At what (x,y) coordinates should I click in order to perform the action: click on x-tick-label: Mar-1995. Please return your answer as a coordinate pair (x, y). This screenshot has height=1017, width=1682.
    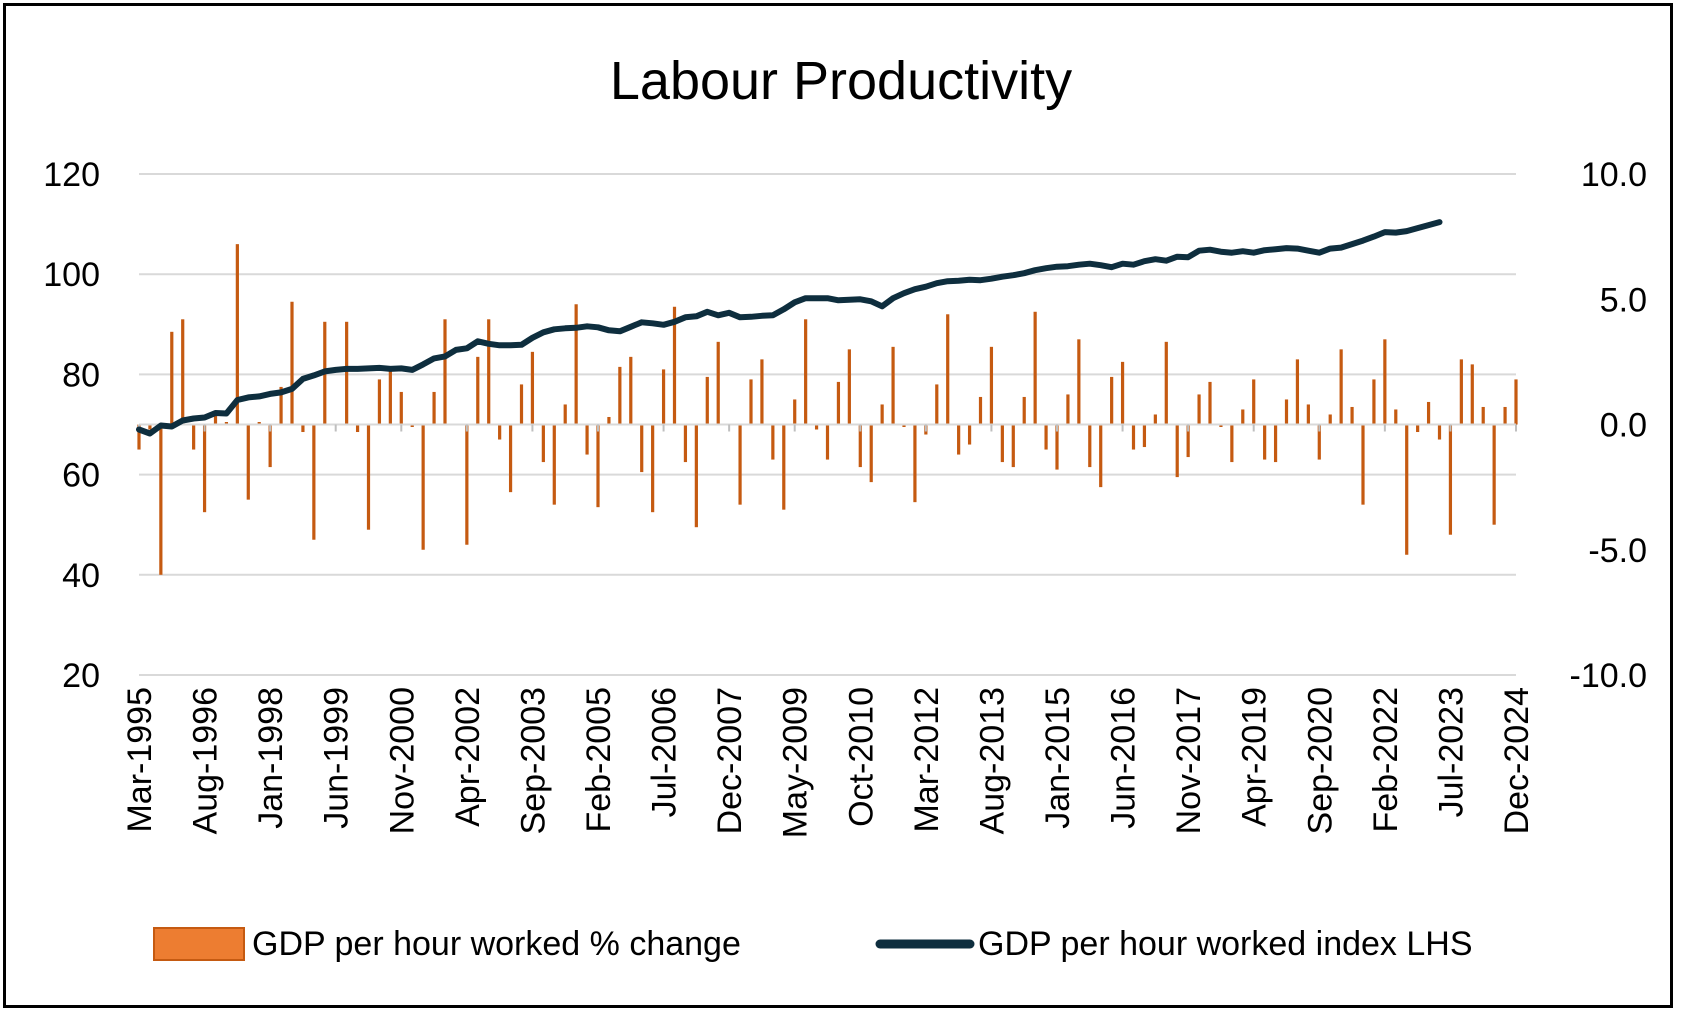
    Looking at the image, I should click on (140, 760).